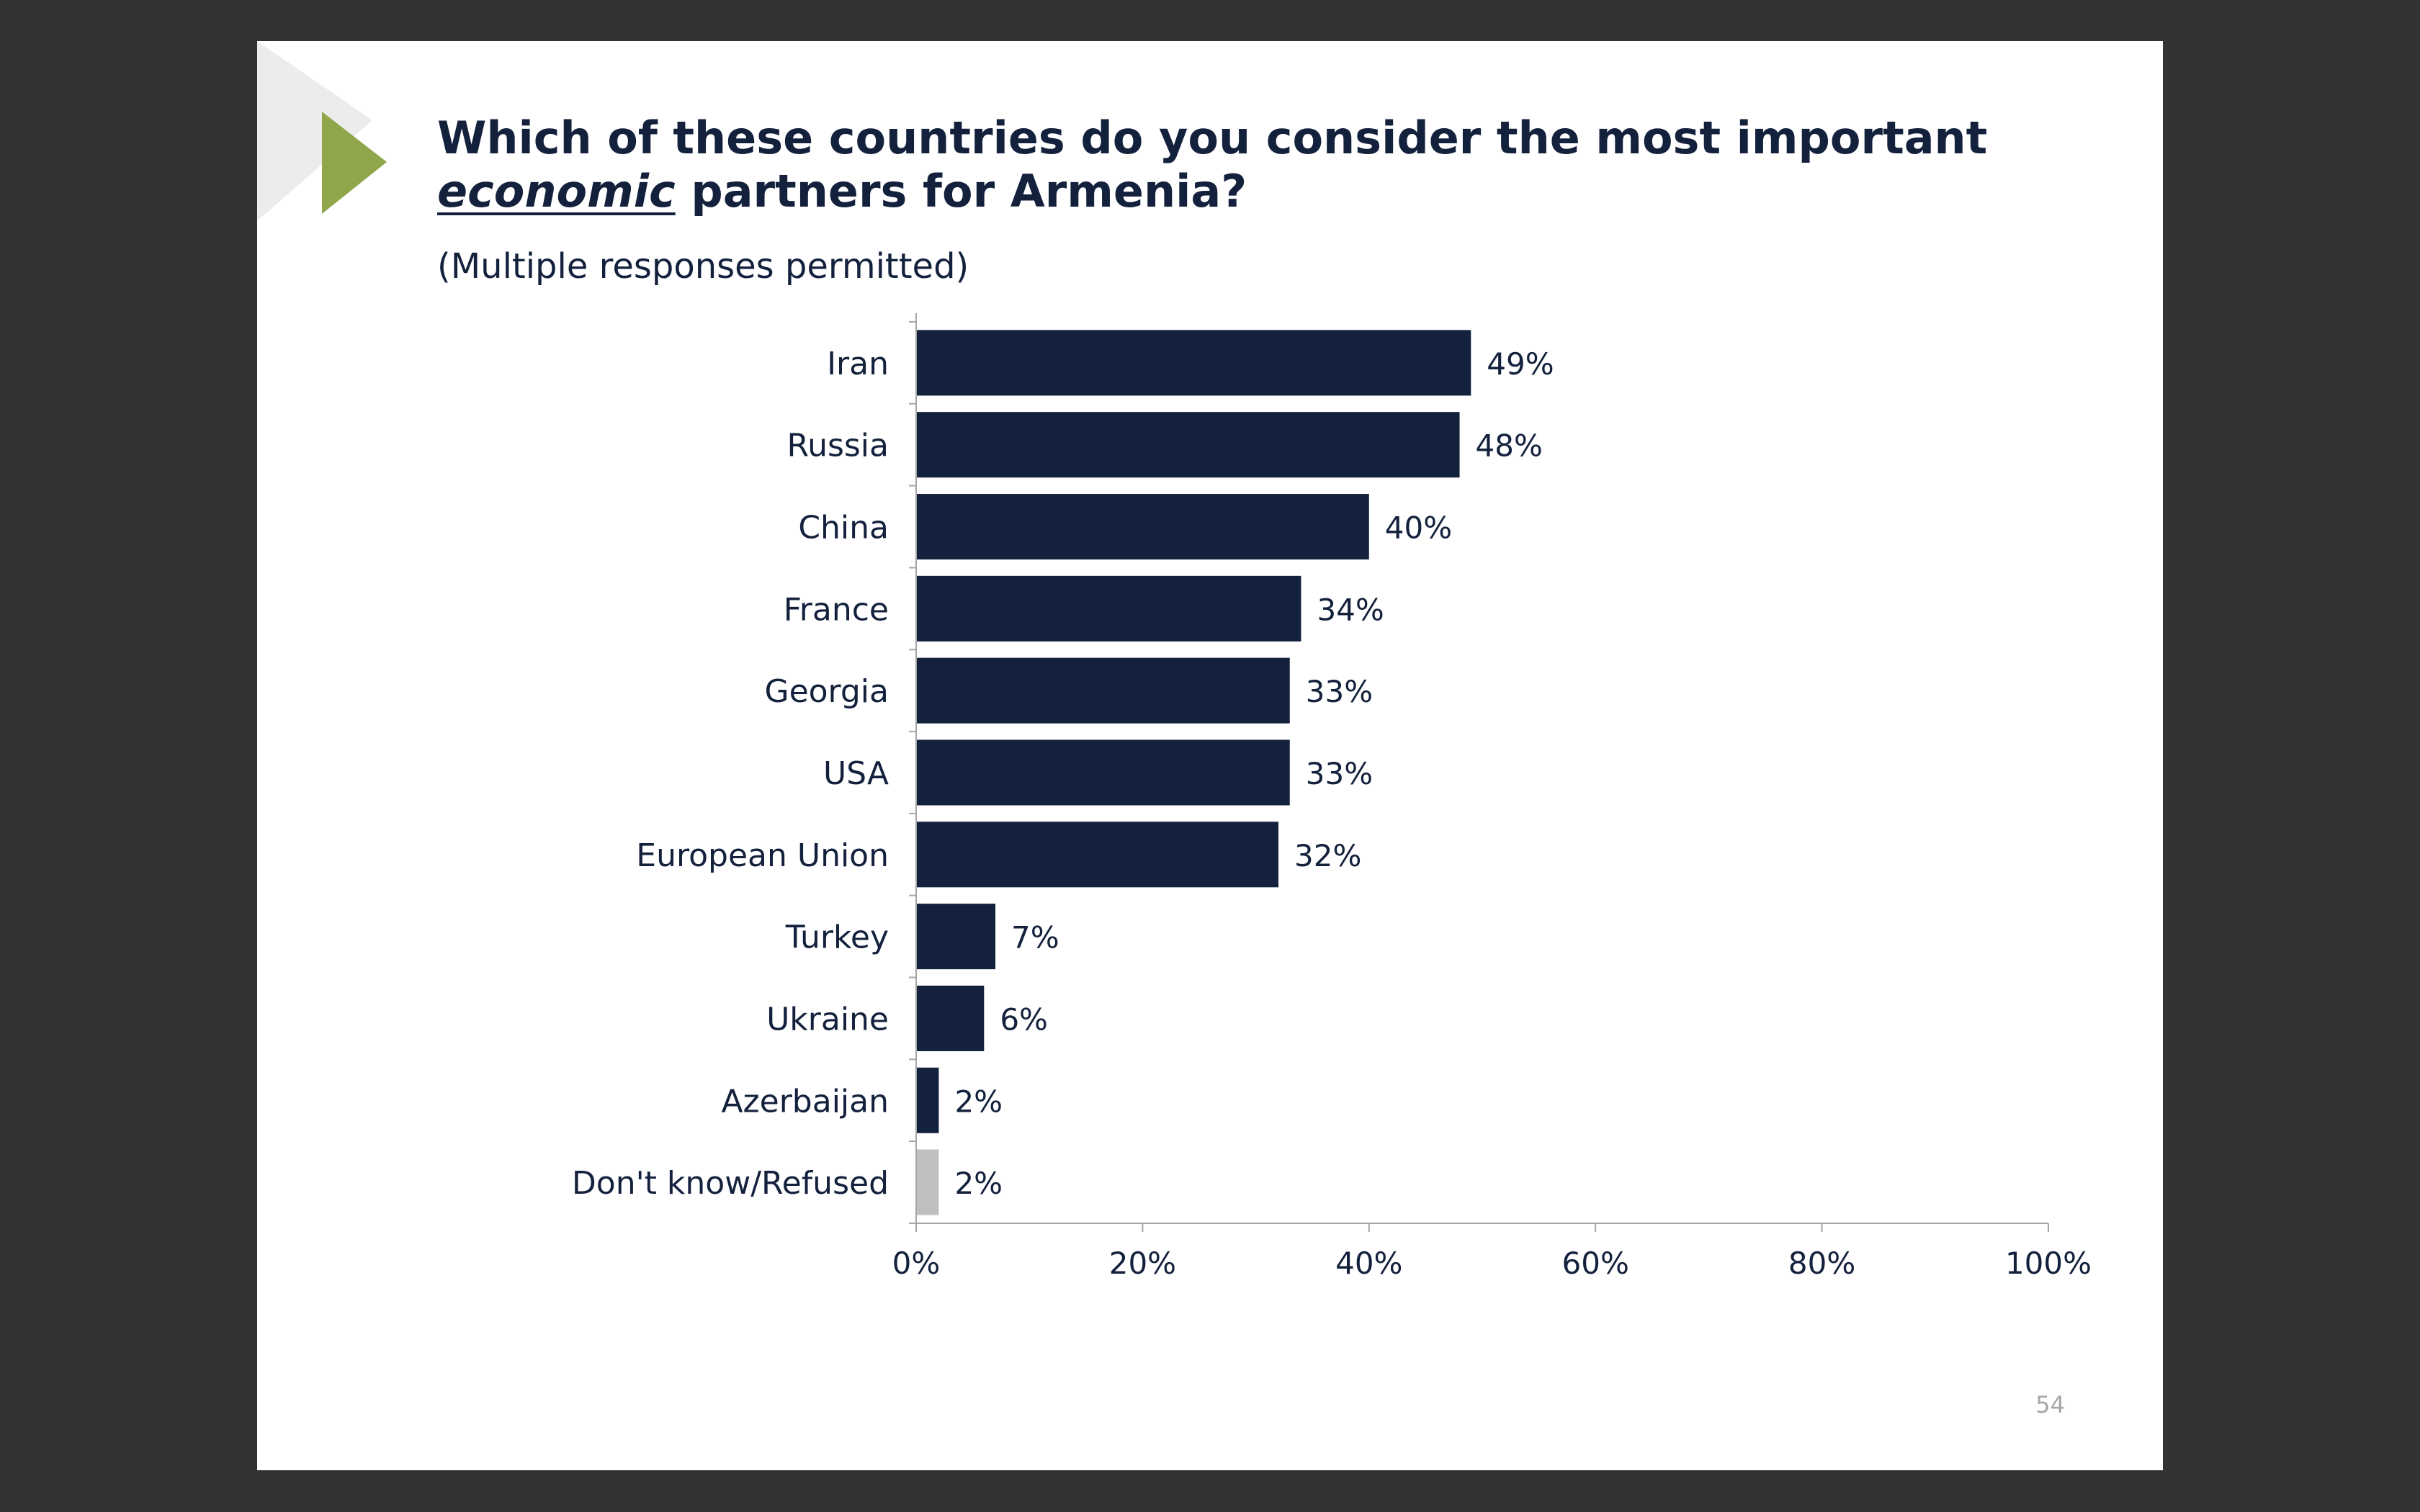 The image size is (2420, 1512). What do you see at coordinates (837, 609) in the screenshot?
I see `category-label: France` at bounding box center [837, 609].